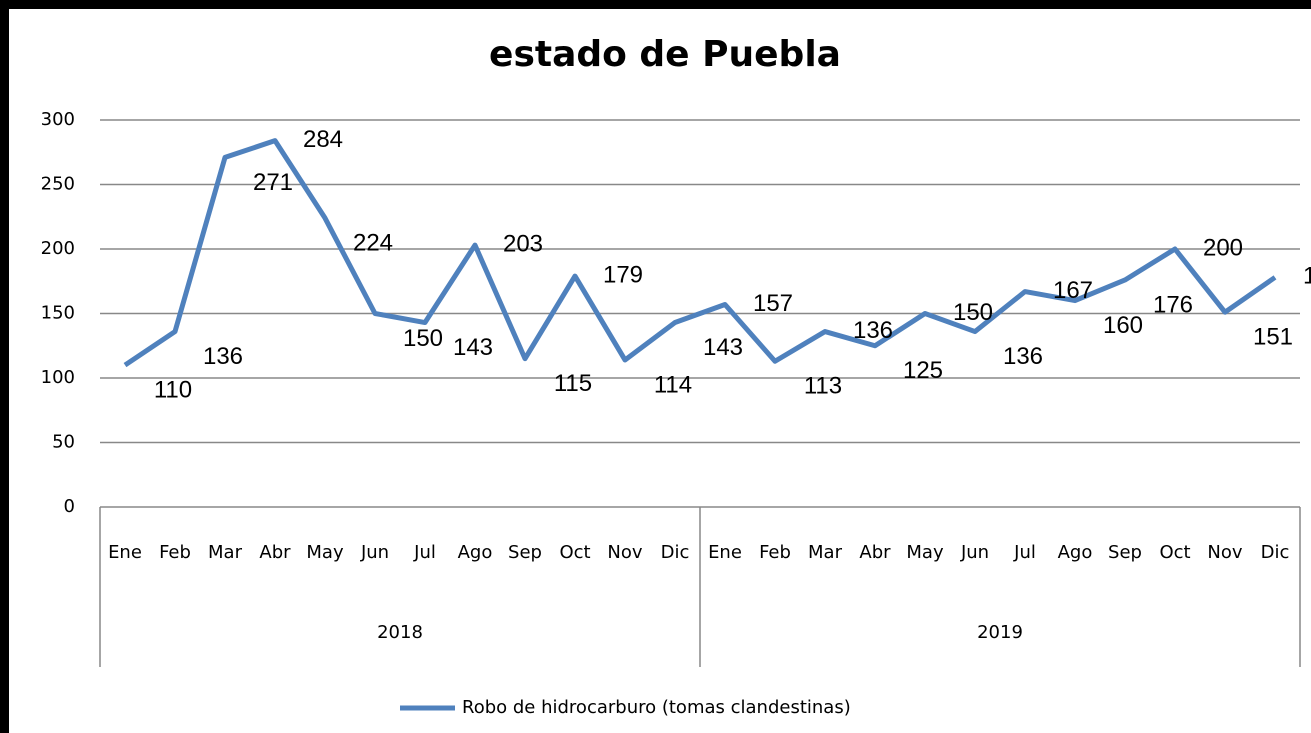 Image resolution: width=1311 pixels, height=733 pixels. What do you see at coordinates (63, 442) in the screenshot?
I see `y-tick-label: 50` at bounding box center [63, 442].